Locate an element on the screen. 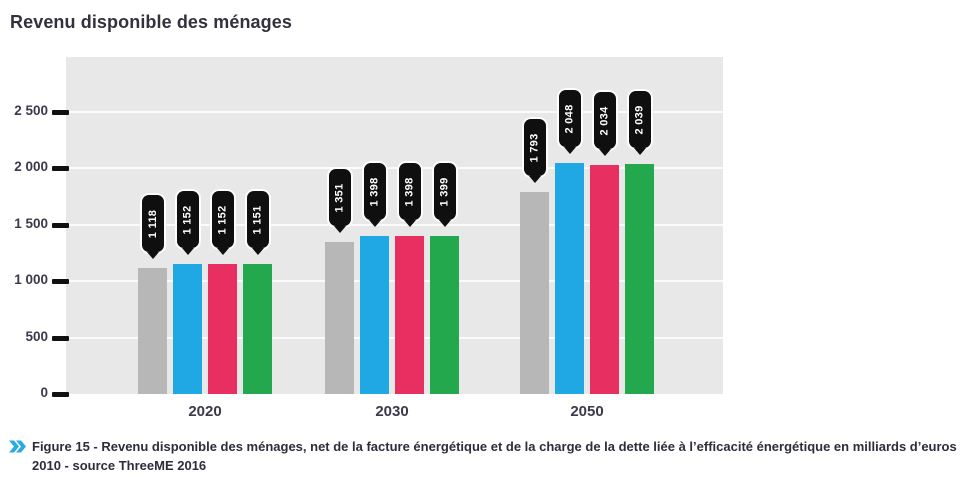 The width and height of the screenshot is (976, 495). x-axis-label: 2030 is located at coordinates (392, 411).